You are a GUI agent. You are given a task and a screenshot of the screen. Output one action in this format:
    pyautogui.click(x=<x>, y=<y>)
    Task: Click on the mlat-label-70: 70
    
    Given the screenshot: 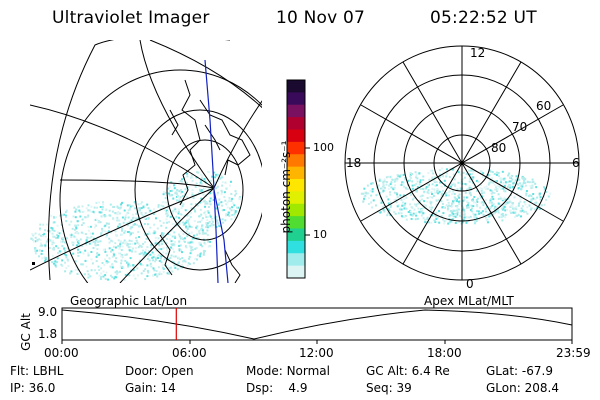 What is the action you would take?
    pyautogui.click(x=520, y=127)
    